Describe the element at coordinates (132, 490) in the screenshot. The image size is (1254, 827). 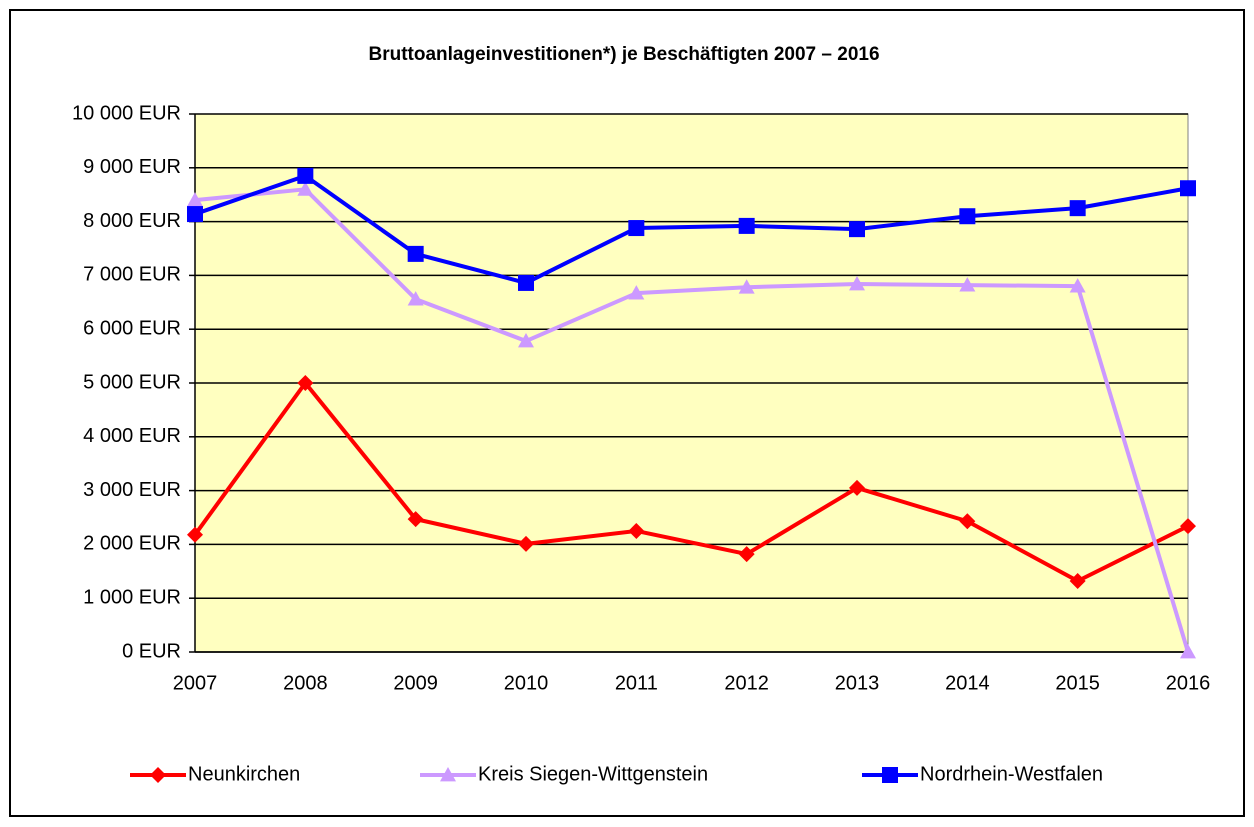
I see `y-tick-label: 3 000 EUR` at that location.